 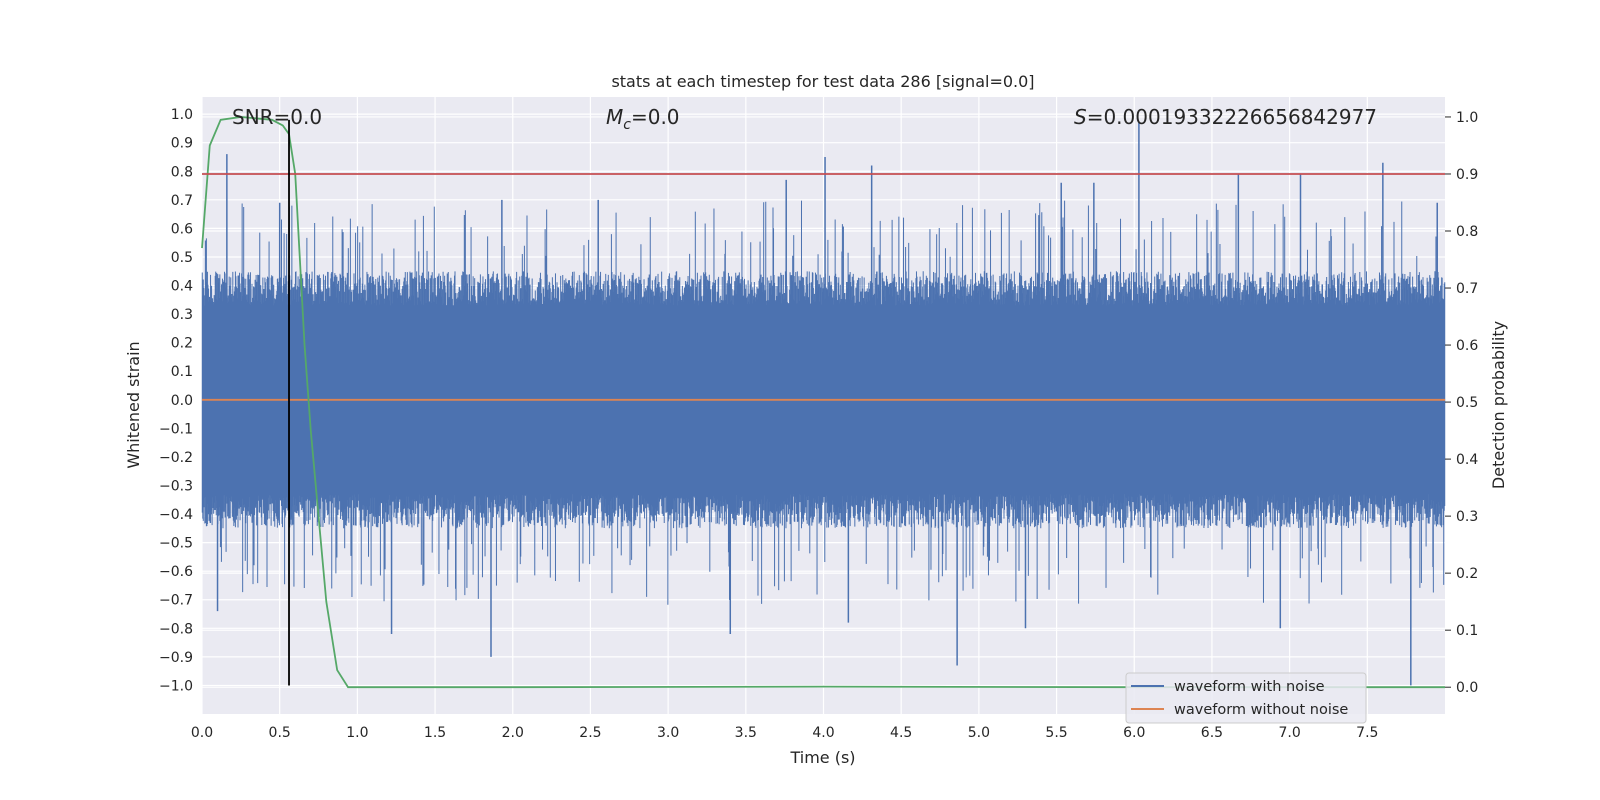 What do you see at coordinates (182, 144) in the screenshot?
I see `y-tick-label: 0.9` at bounding box center [182, 144].